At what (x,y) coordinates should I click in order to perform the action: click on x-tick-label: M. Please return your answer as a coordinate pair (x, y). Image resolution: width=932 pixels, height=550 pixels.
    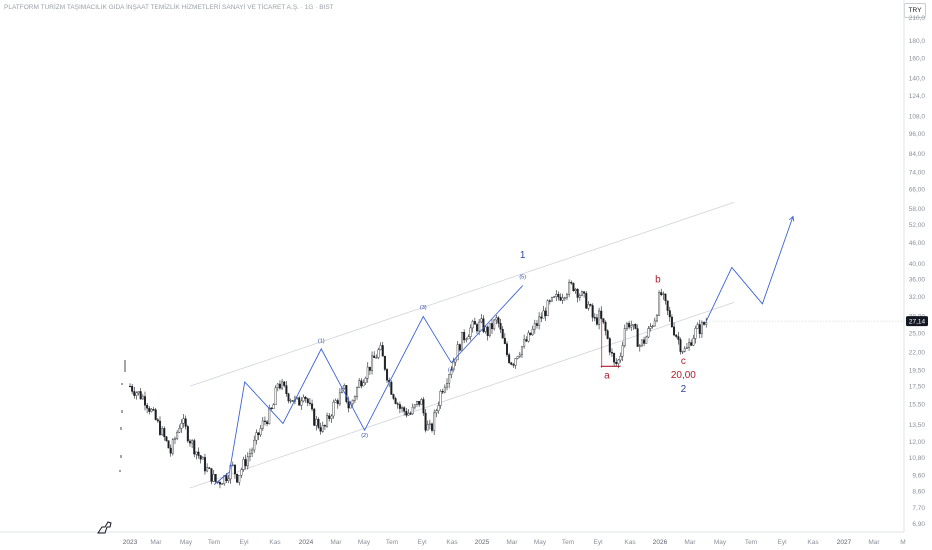
    Looking at the image, I should click on (902, 542).